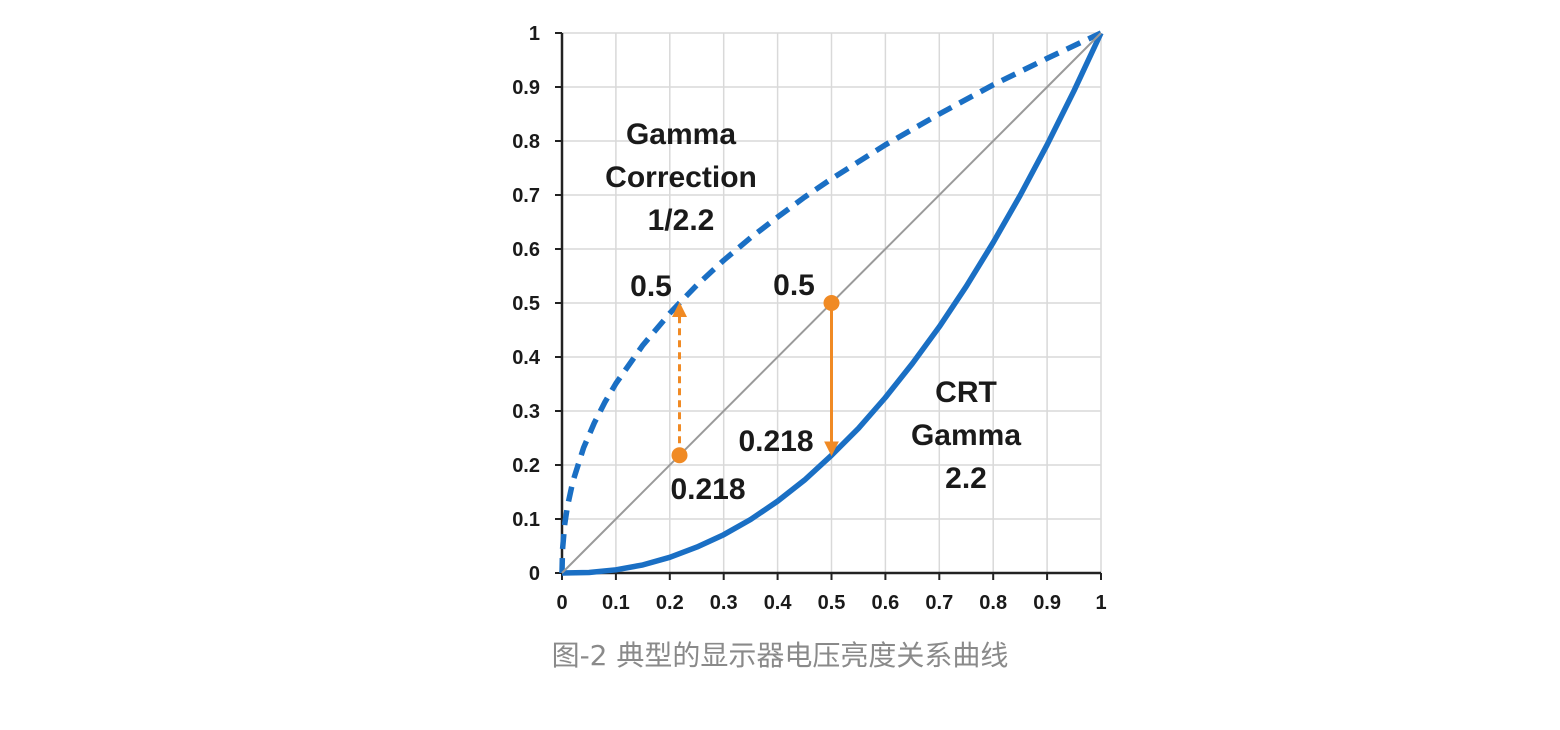  Describe the element at coordinates (681, 220) in the screenshot. I see `annotation-gamma-correction-line3: 1/2.2` at that location.